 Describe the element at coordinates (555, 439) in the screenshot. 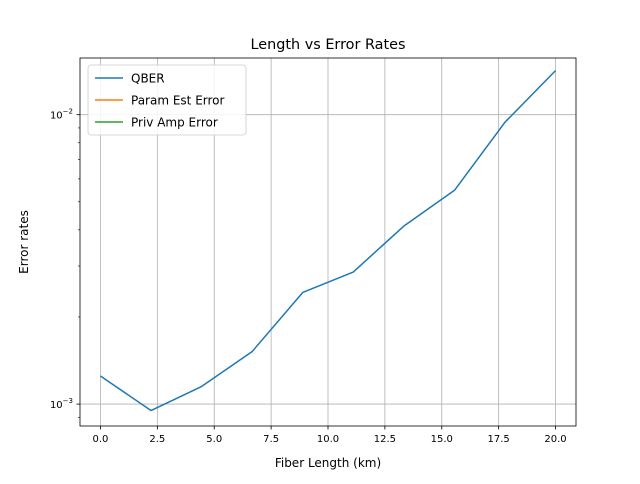

I see `x-tick-label: 20.0` at that location.